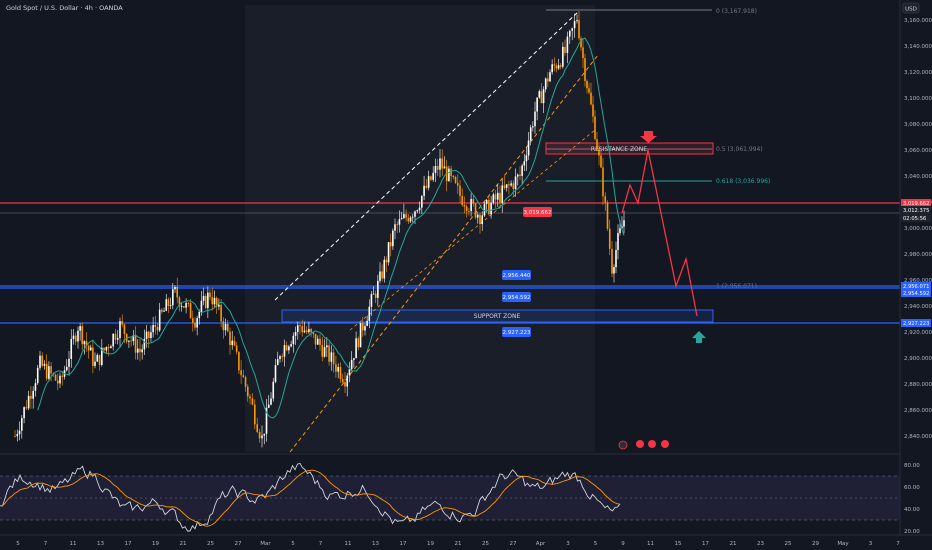 This screenshot has width=932, height=550. Describe the element at coordinates (736, 11) in the screenshot. I see `fib-0-label: 0 (3,167.918)` at that location.